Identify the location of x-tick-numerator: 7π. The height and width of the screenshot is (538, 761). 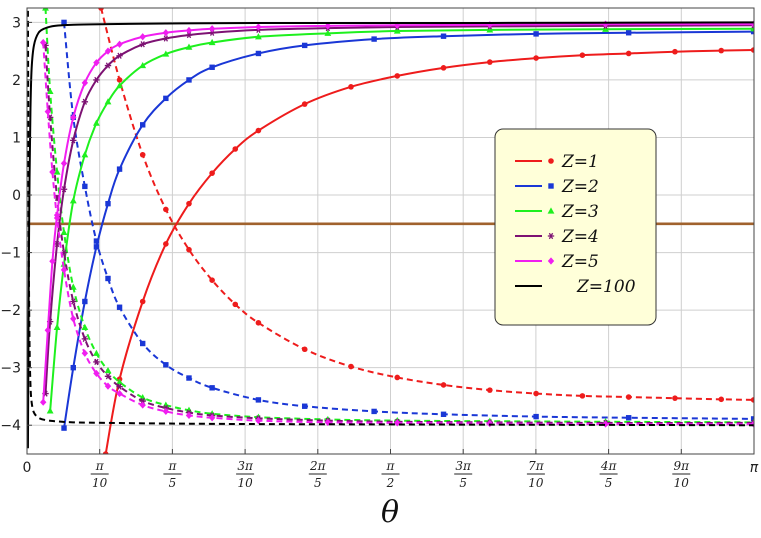
(536, 466).